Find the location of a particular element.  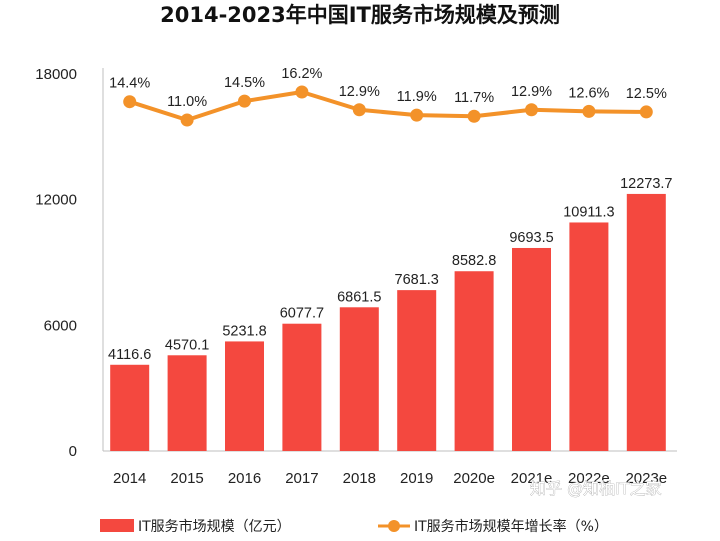

x-tick-label-3: 2017 is located at coordinates (301, 478).